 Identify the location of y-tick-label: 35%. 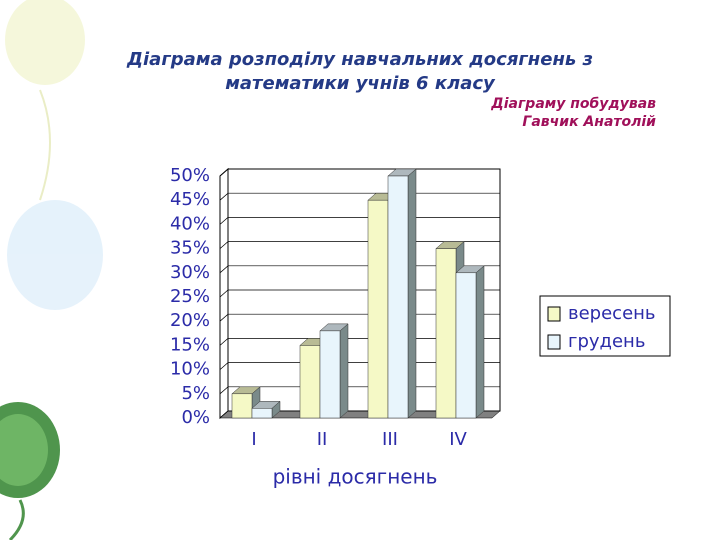
(190, 248).